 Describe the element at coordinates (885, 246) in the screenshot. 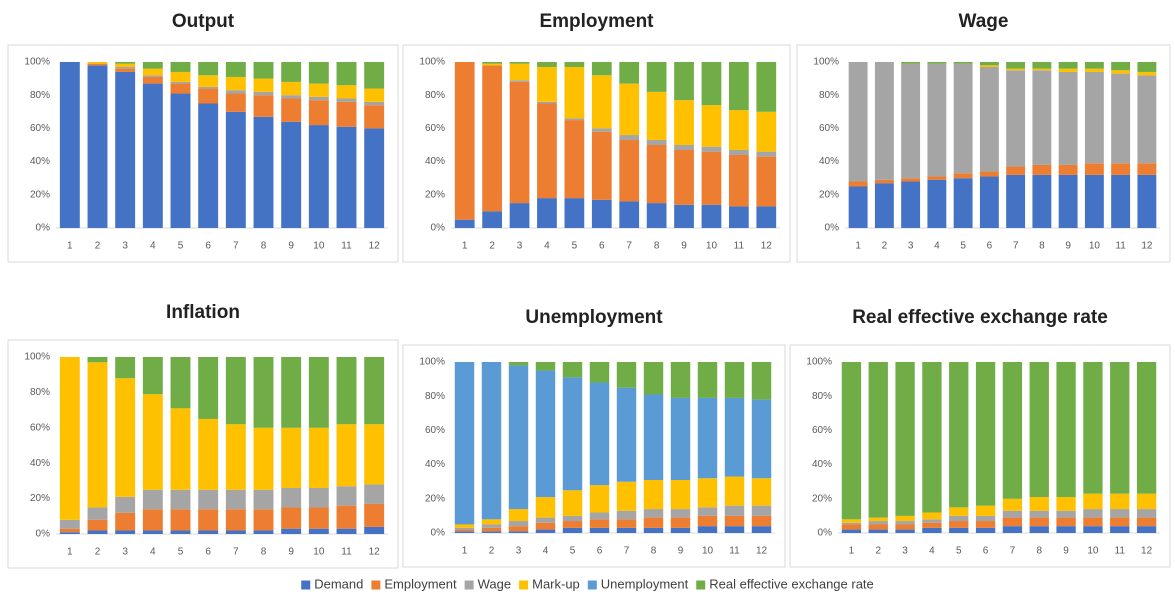

I see `x-tick-label: 2` at that location.